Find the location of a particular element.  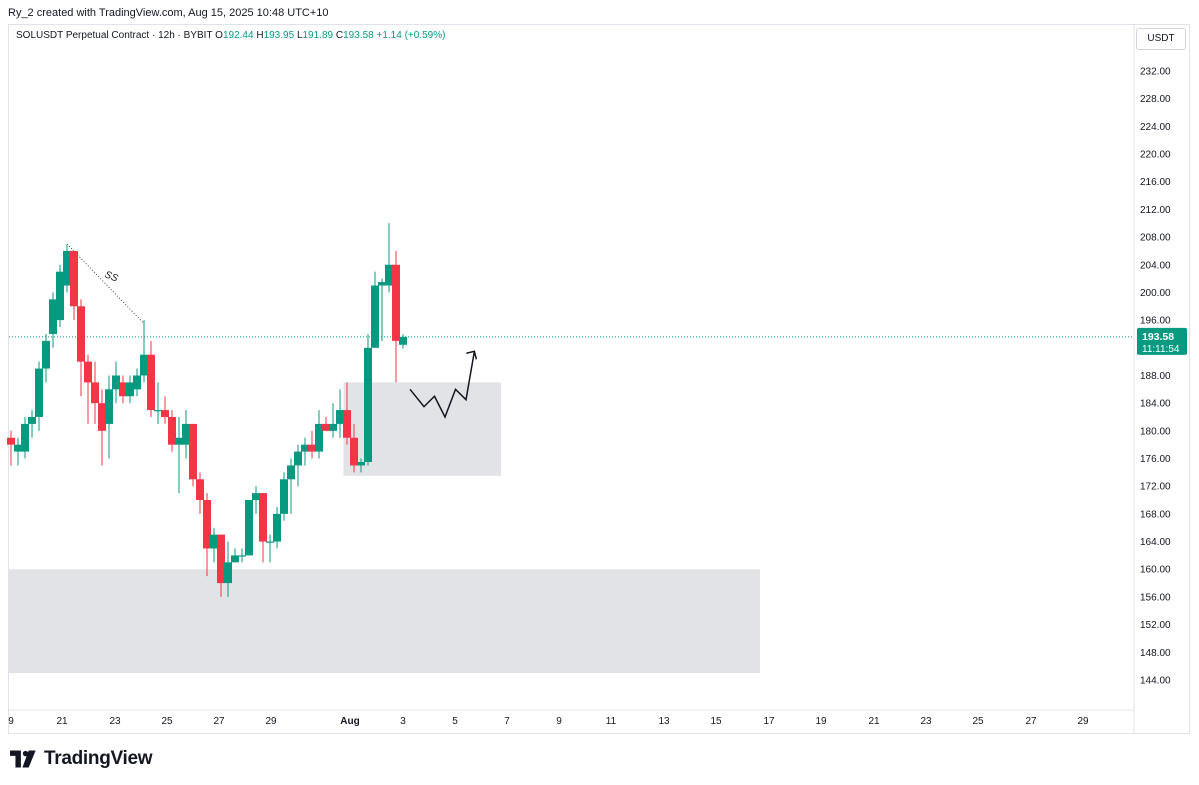

time-tick-label: 13 is located at coordinates (664, 721).